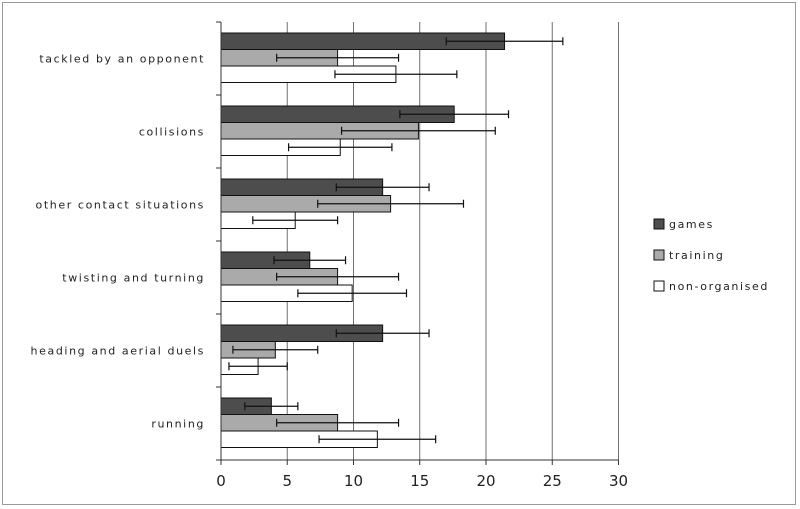 Image resolution: width=800 pixels, height=509 pixels. Describe the element at coordinates (696, 255) in the screenshot. I see `legend-label: training` at that location.